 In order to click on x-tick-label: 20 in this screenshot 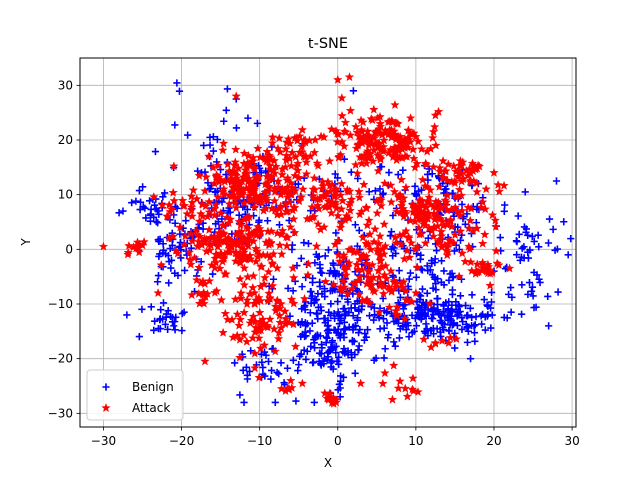, I will do `click(493, 441)`.